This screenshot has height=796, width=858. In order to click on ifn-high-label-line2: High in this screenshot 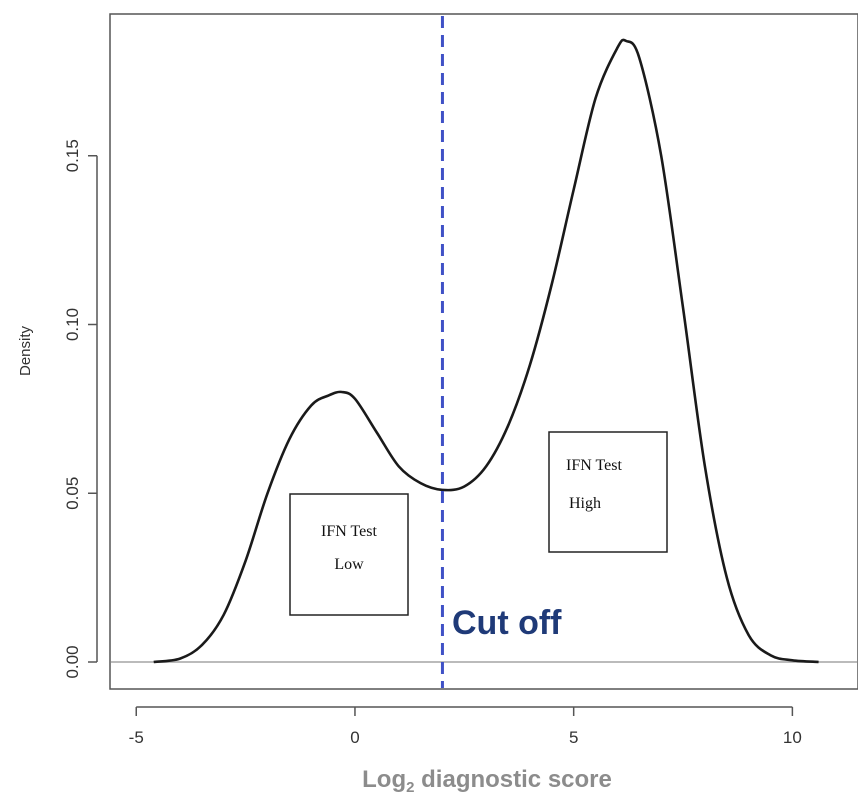, I will do `click(585, 503)`.